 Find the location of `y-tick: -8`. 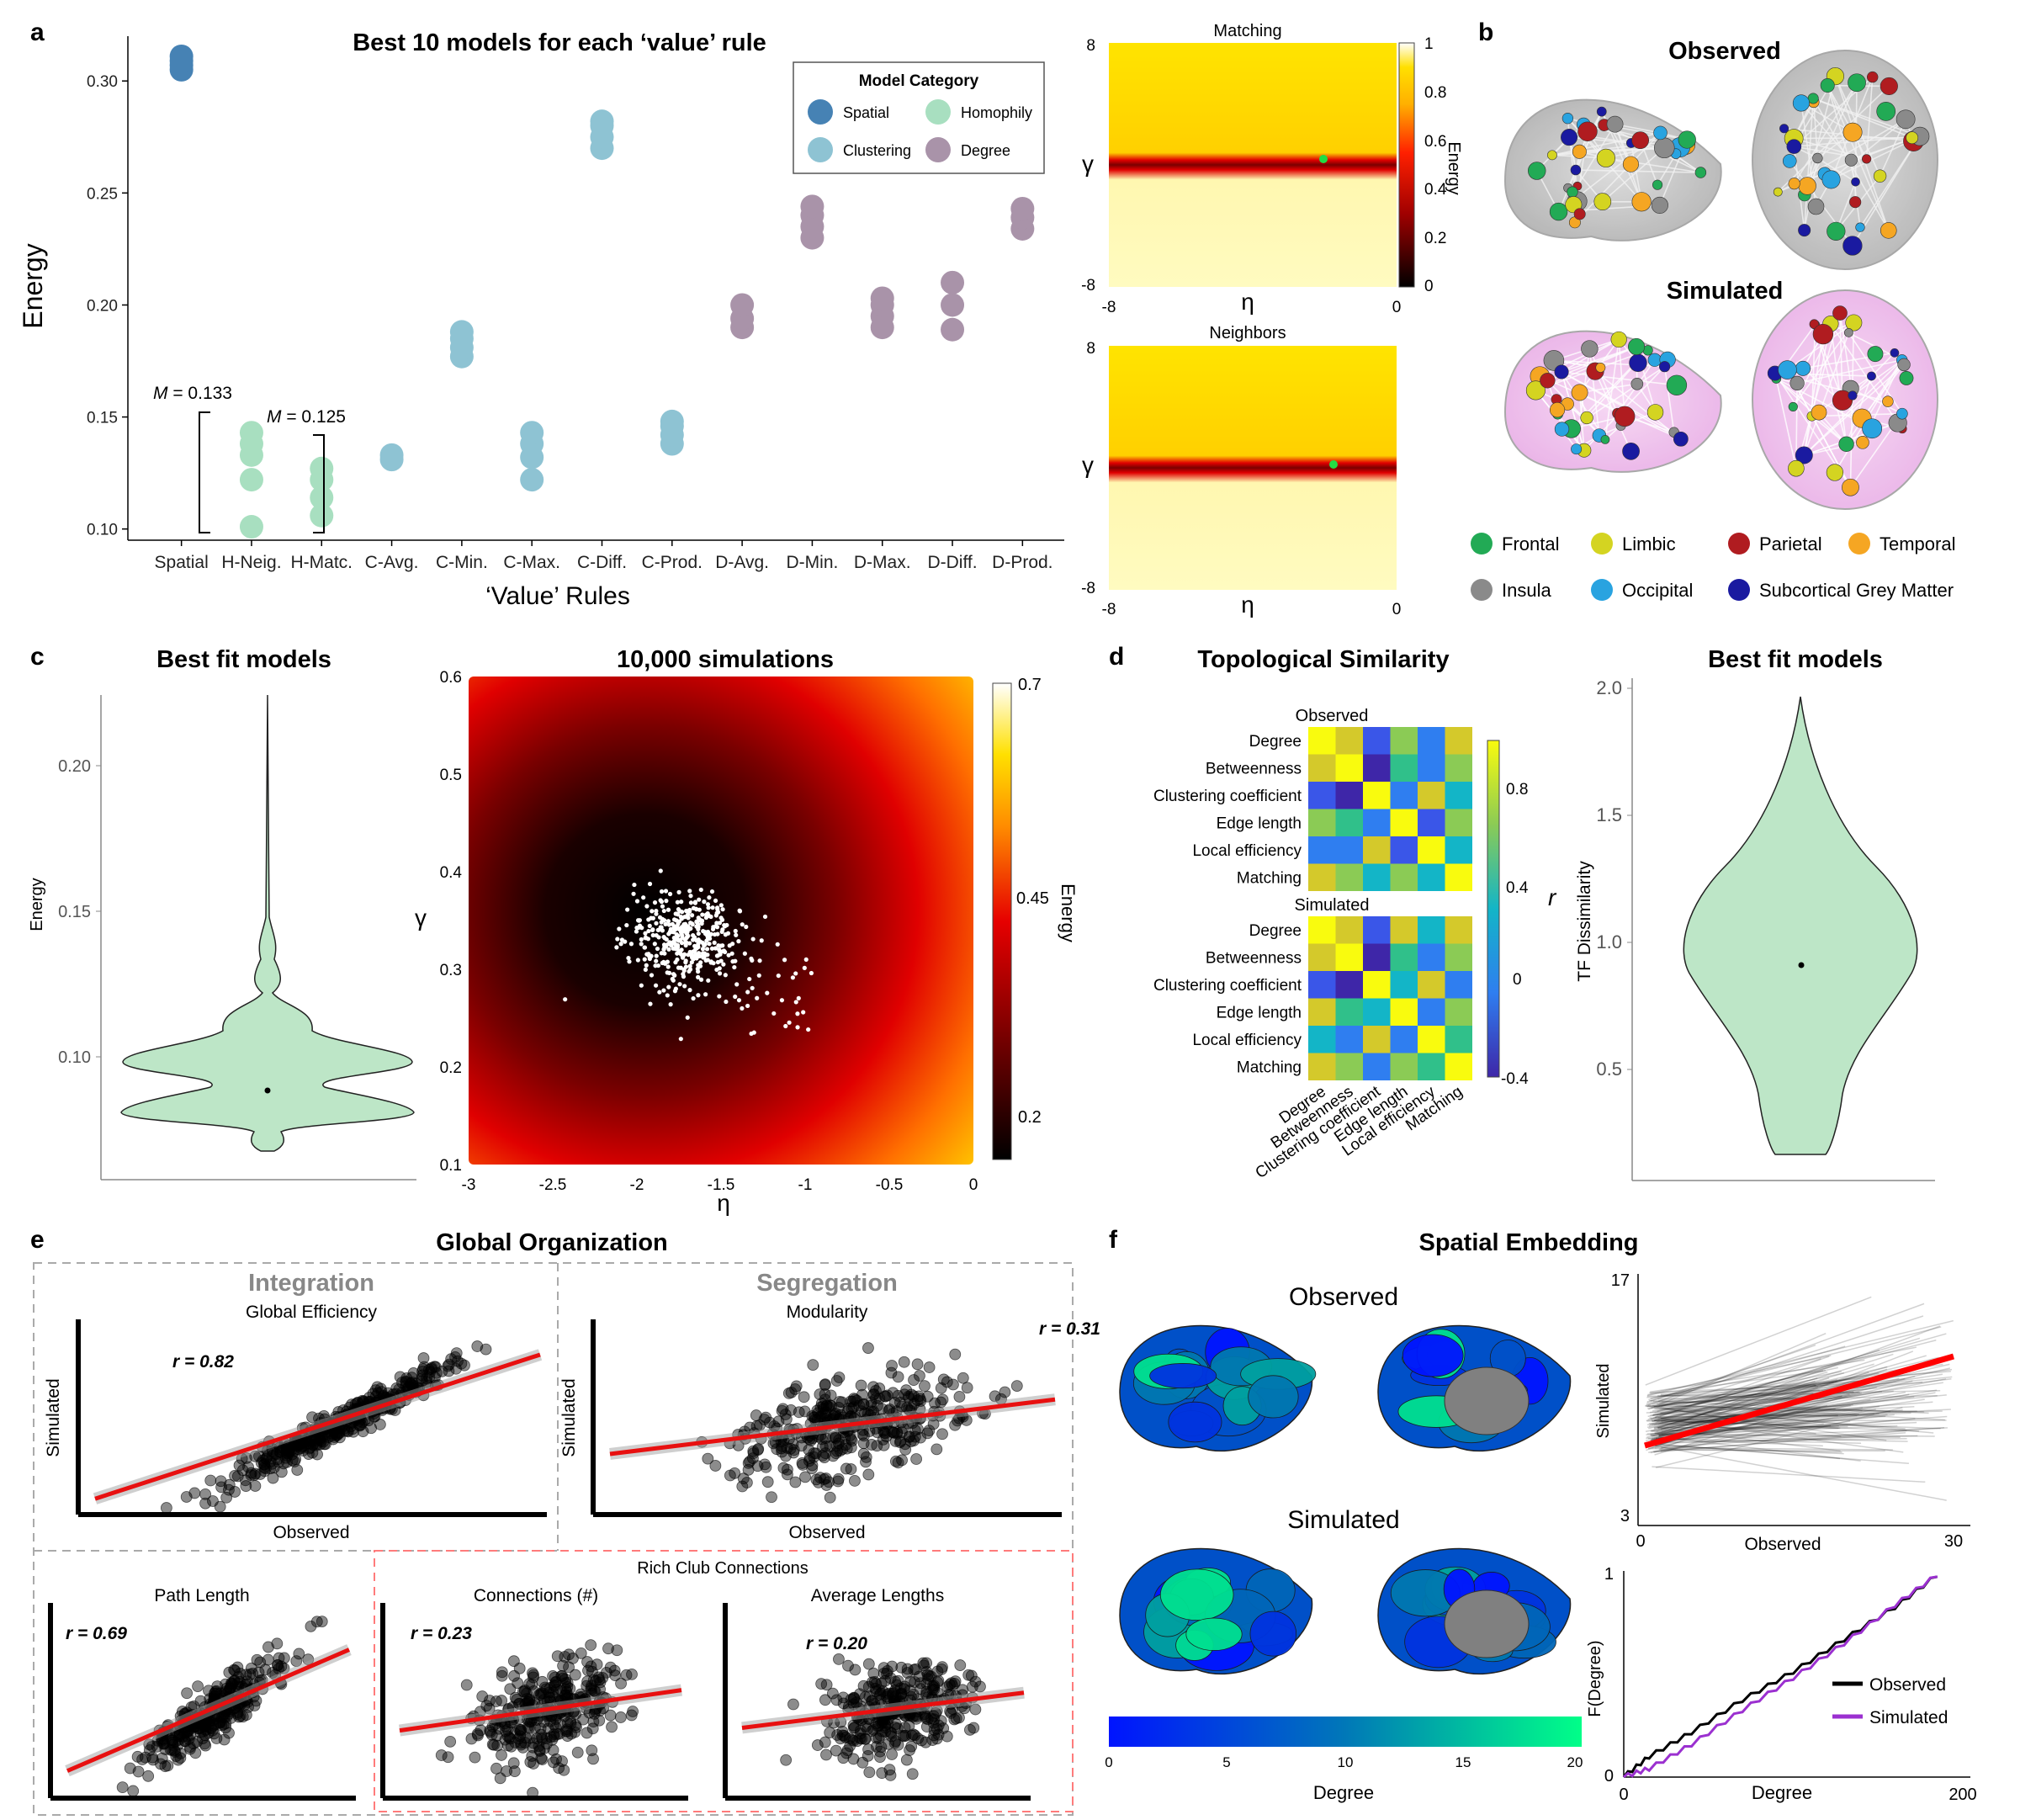

y-tick: -8 is located at coordinates (1088, 588).